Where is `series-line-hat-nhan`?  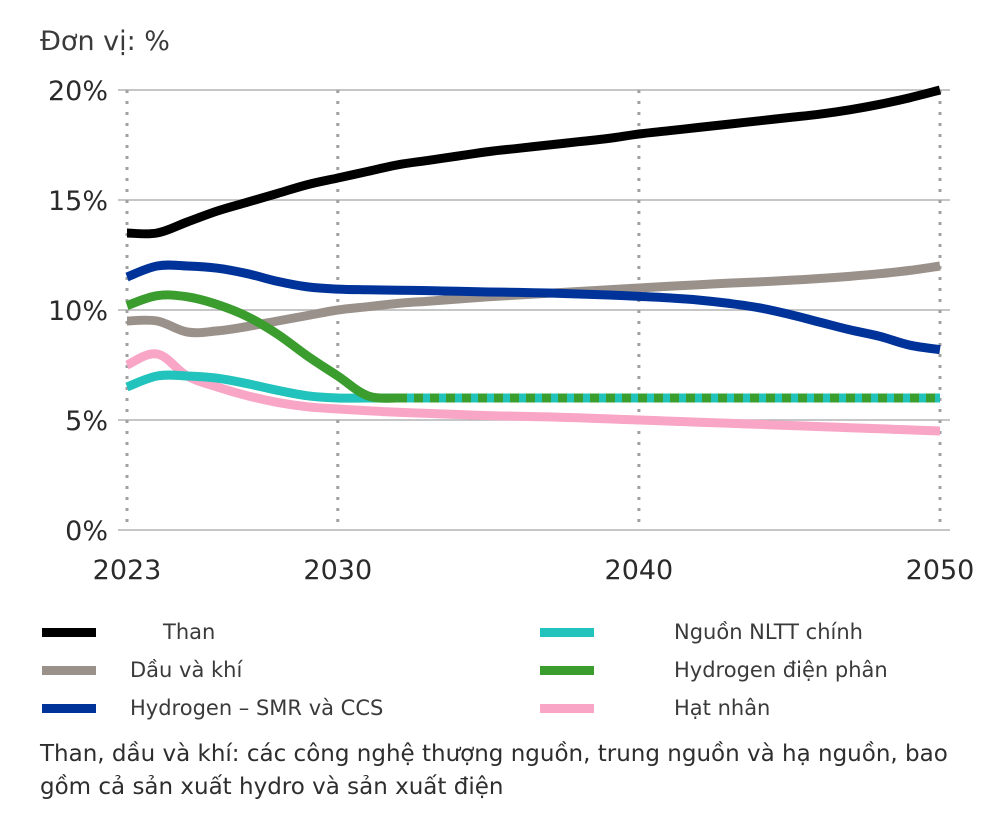 series-line-hat-nhan is located at coordinates (533, 392).